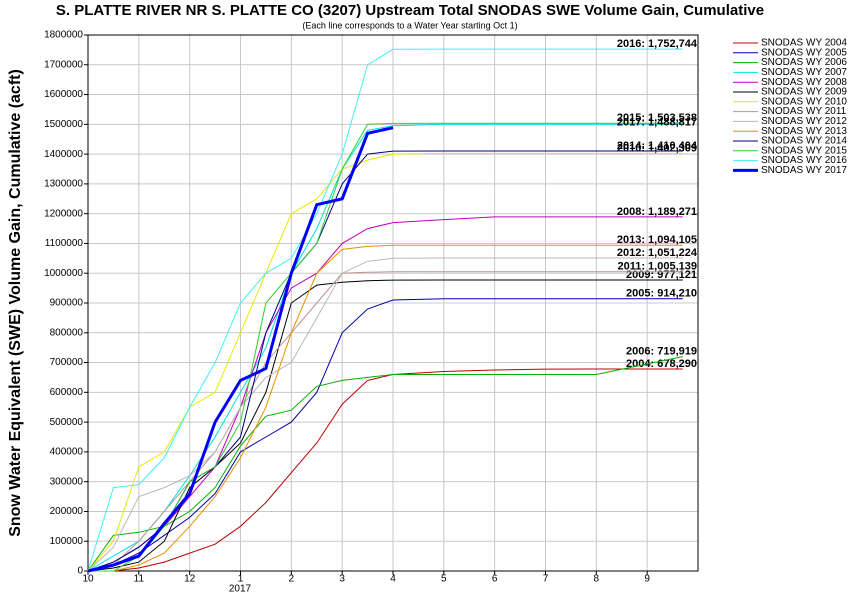  What do you see at coordinates (804, 92) in the screenshot?
I see `legend-label: SNODAS WY 2009` at bounding box center [804, 92].